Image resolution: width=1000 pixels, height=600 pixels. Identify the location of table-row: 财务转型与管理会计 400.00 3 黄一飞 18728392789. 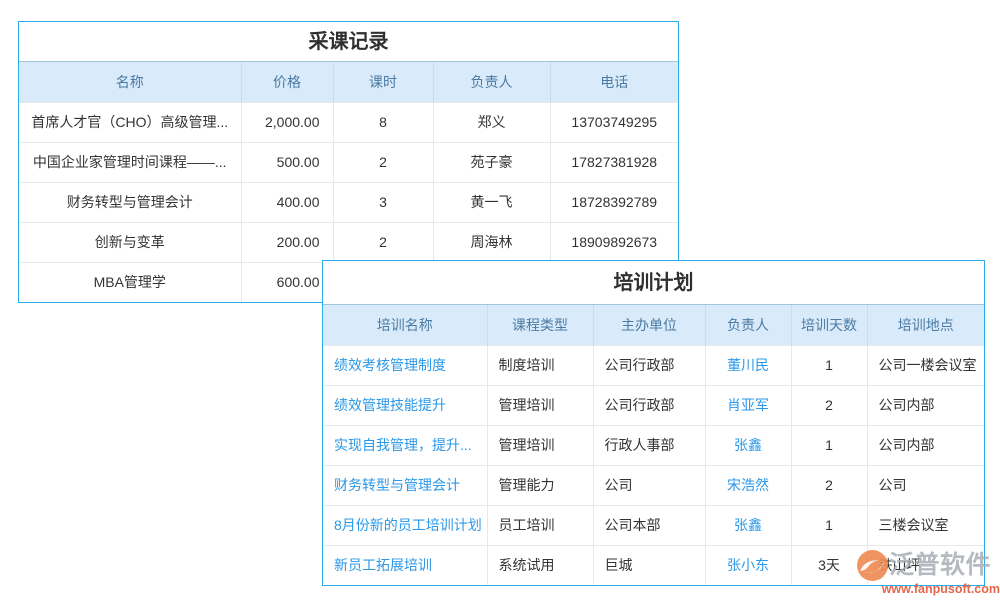
(348, 201).